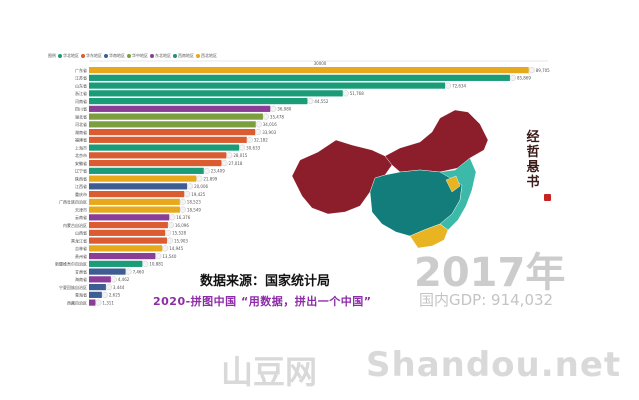 The height and width of the screenshot is (400, 639). What do you see at coordinates (77, 302) in the screenshot?
I see `category-label: 西藏自治区` at bounding box center [77, 302].